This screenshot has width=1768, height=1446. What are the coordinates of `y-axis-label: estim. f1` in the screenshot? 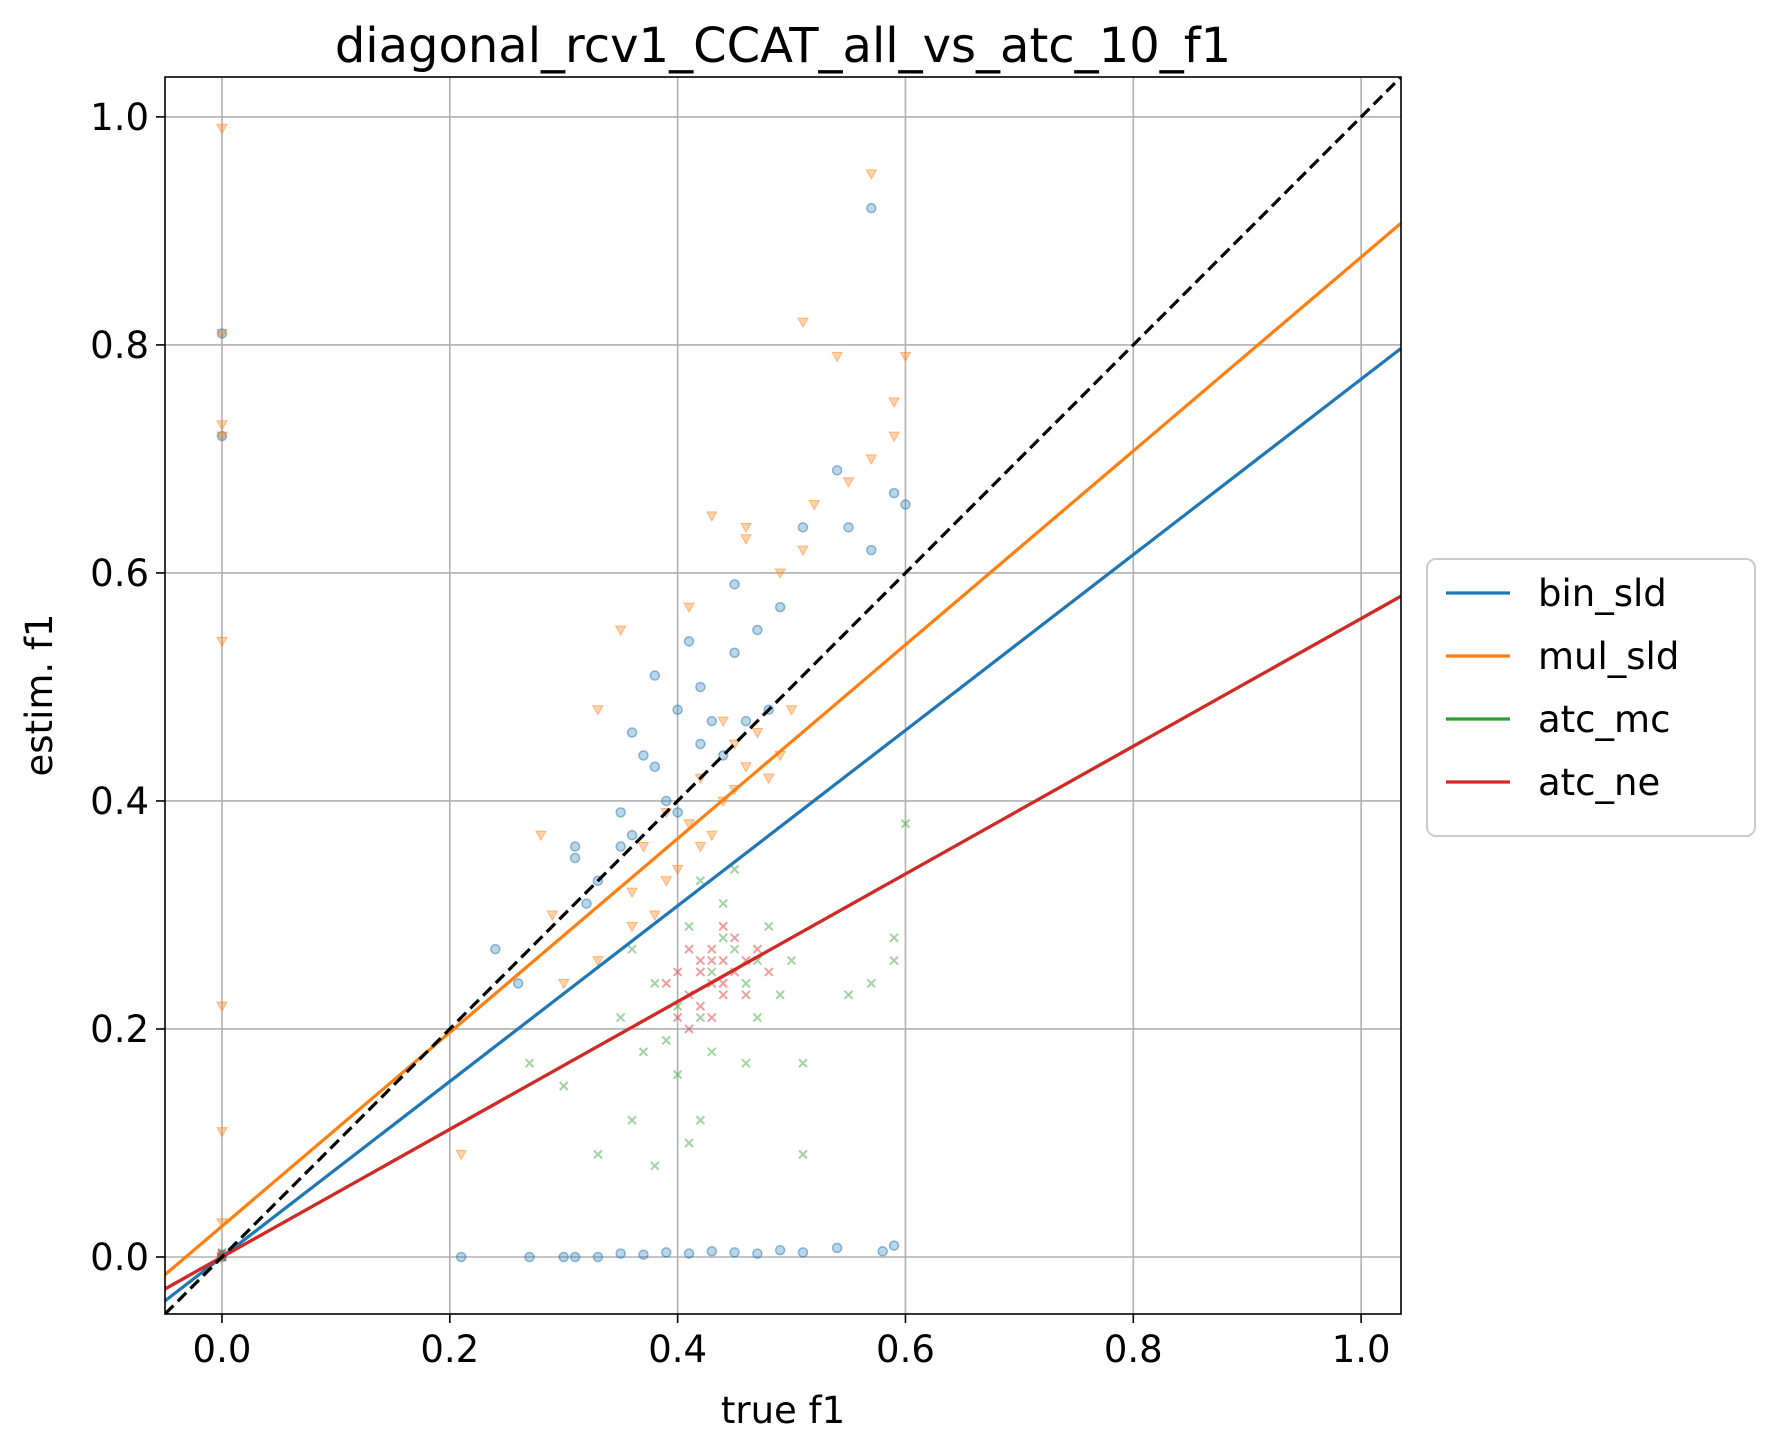 It's located at (39, 695).